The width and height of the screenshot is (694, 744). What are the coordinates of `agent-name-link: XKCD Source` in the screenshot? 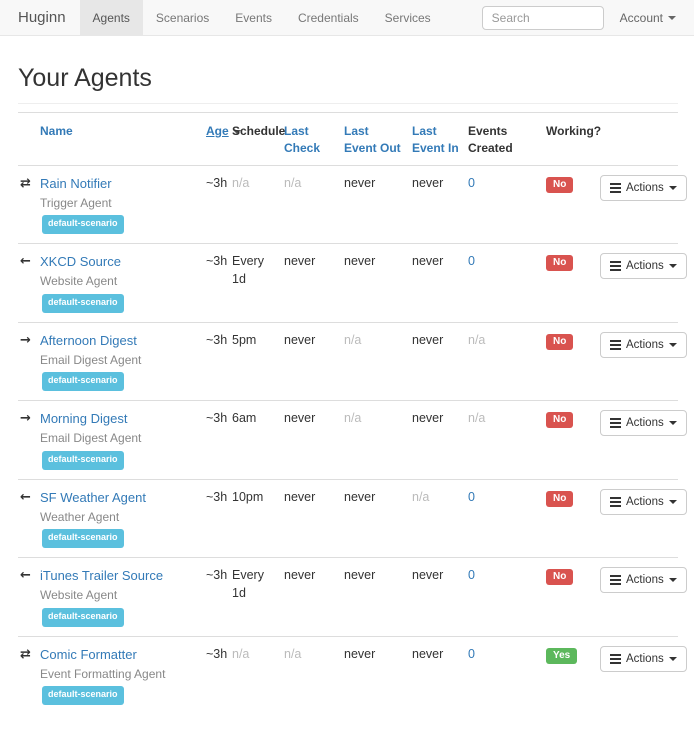 It's located at (80, 262).